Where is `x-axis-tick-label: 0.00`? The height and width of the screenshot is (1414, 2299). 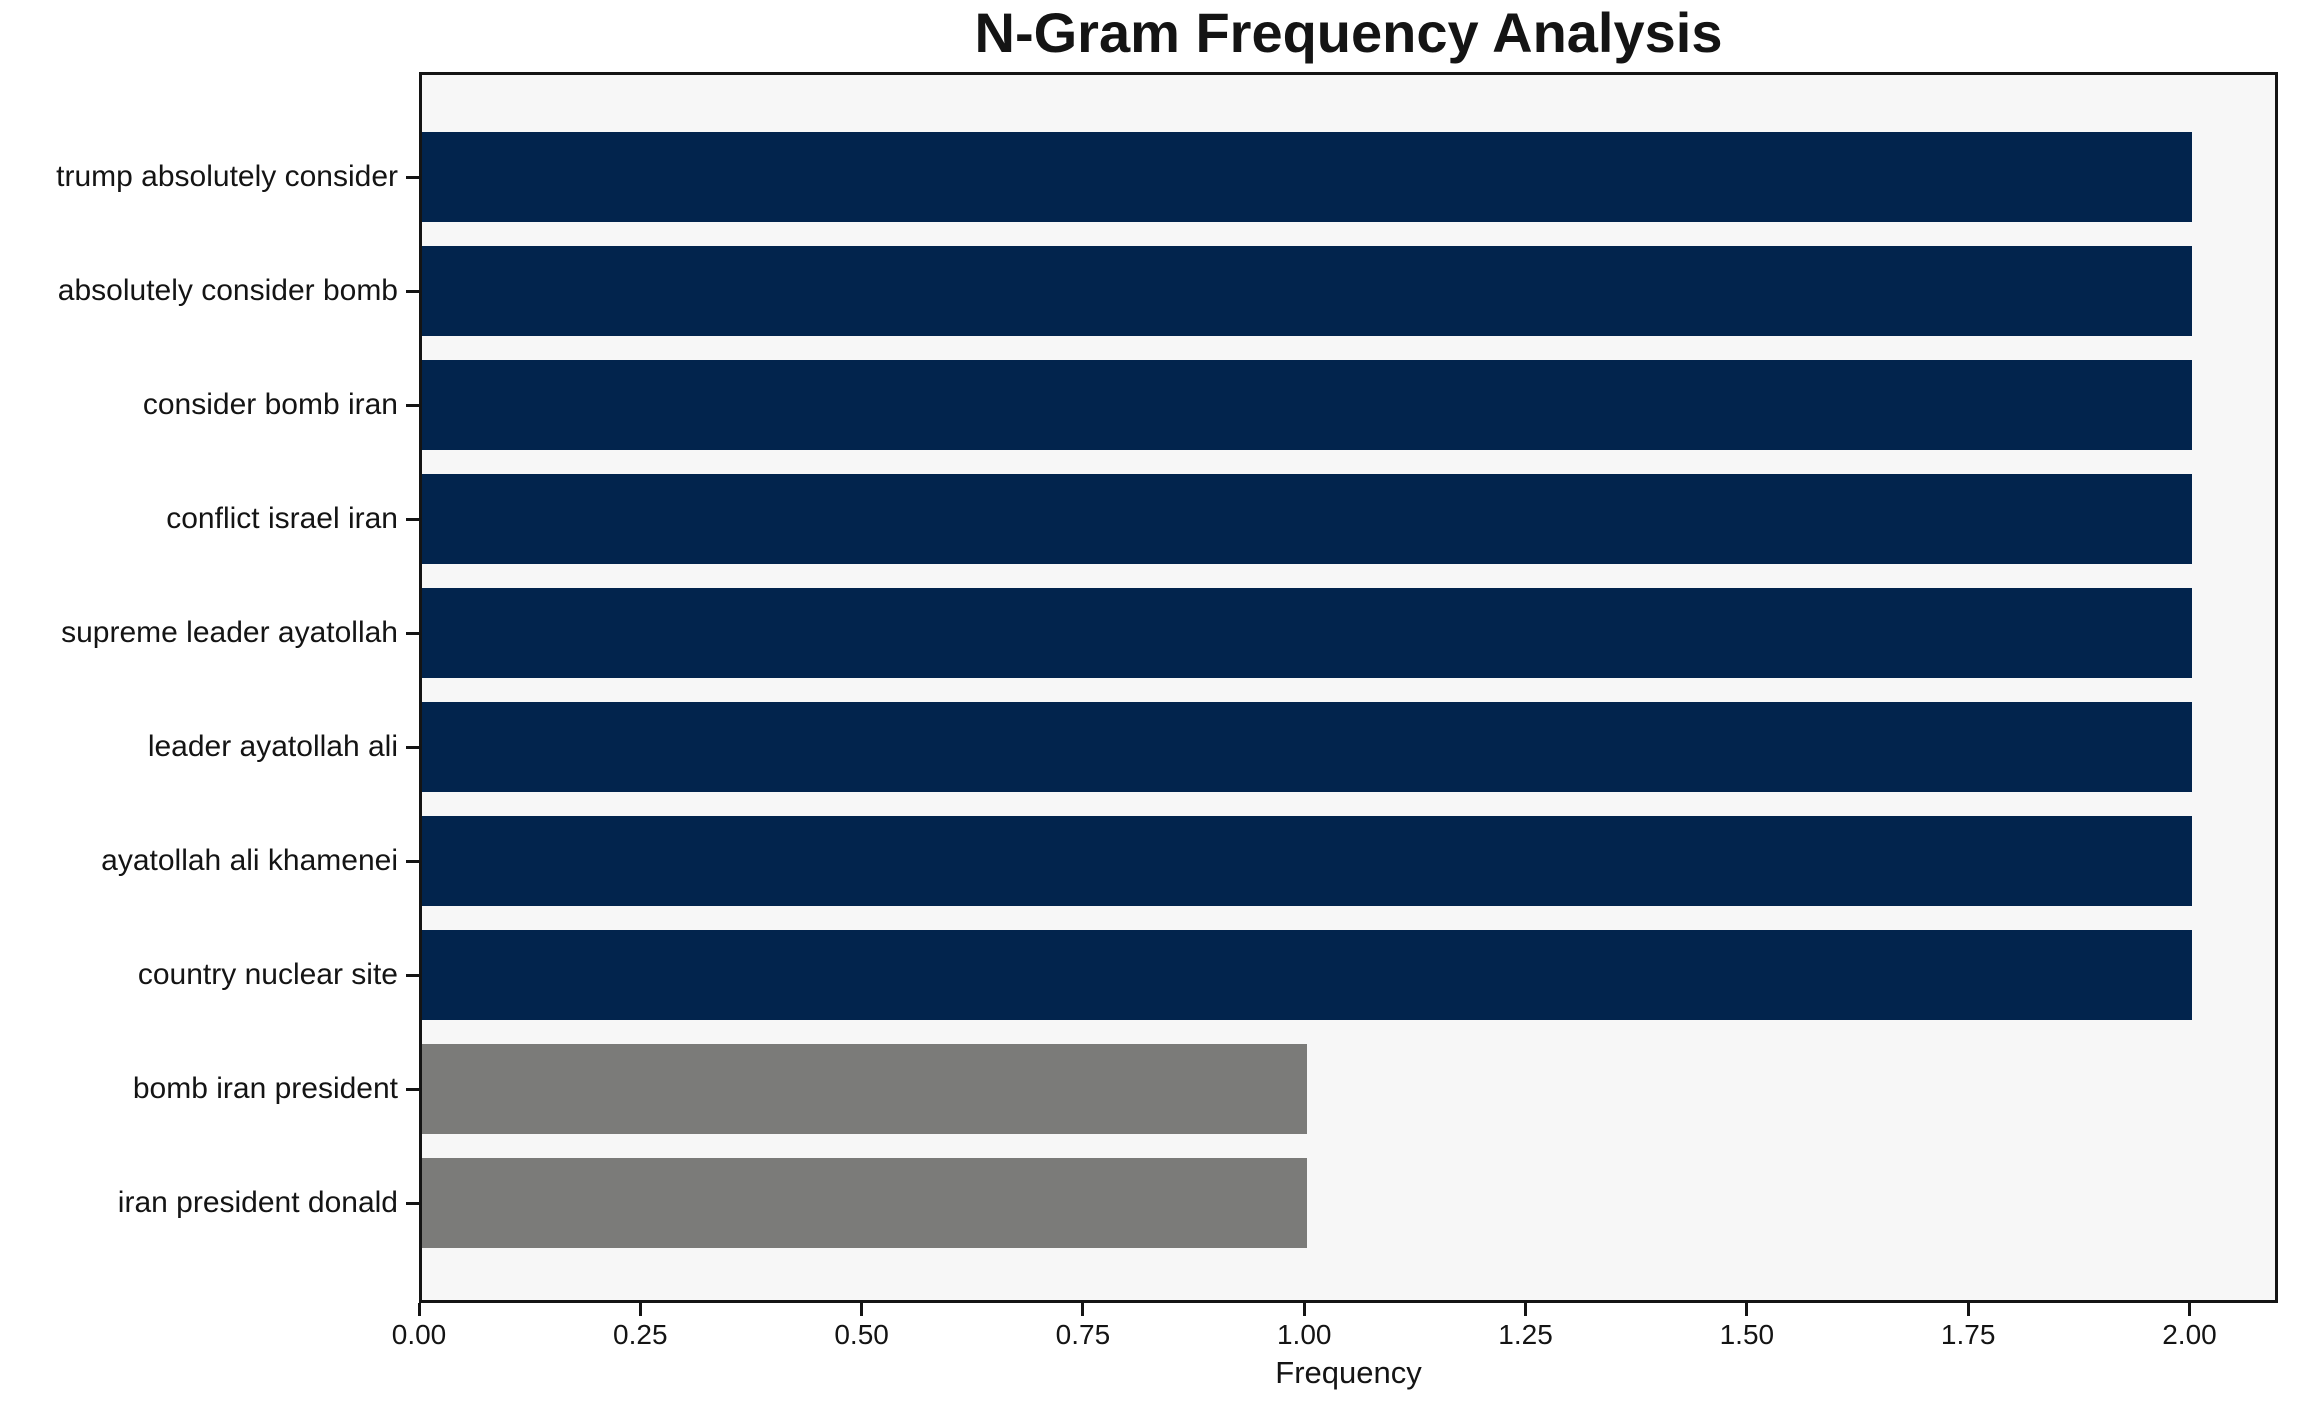 x-axis-tick-label: 0.00 is located at coordinates (419, 1334).